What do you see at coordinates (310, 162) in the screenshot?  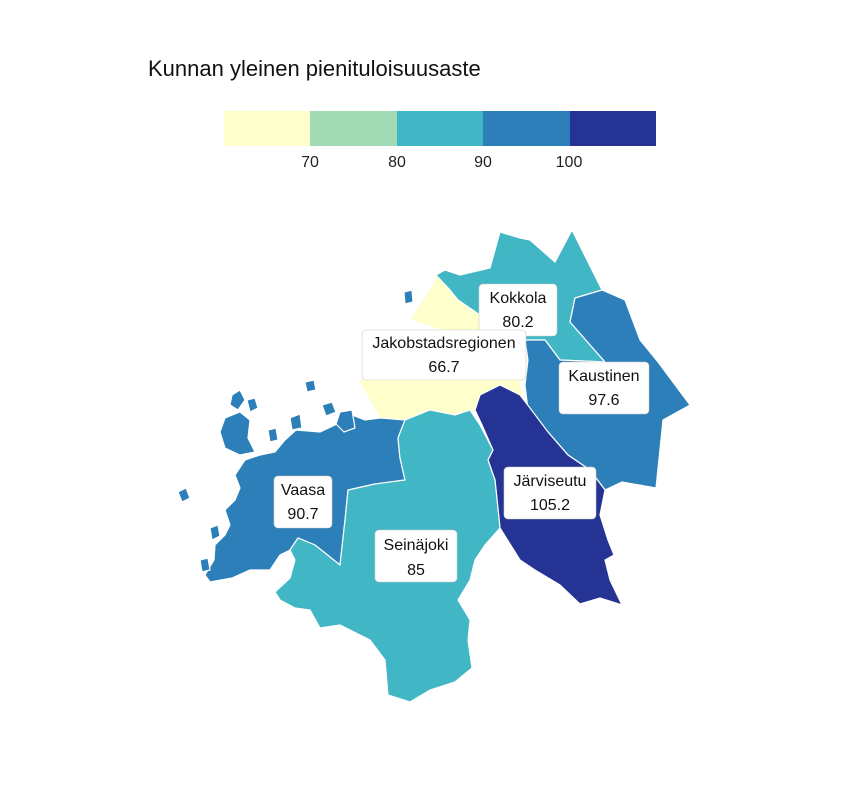 I see `legend-tick-70: 70` at bounding box center [310, 162].